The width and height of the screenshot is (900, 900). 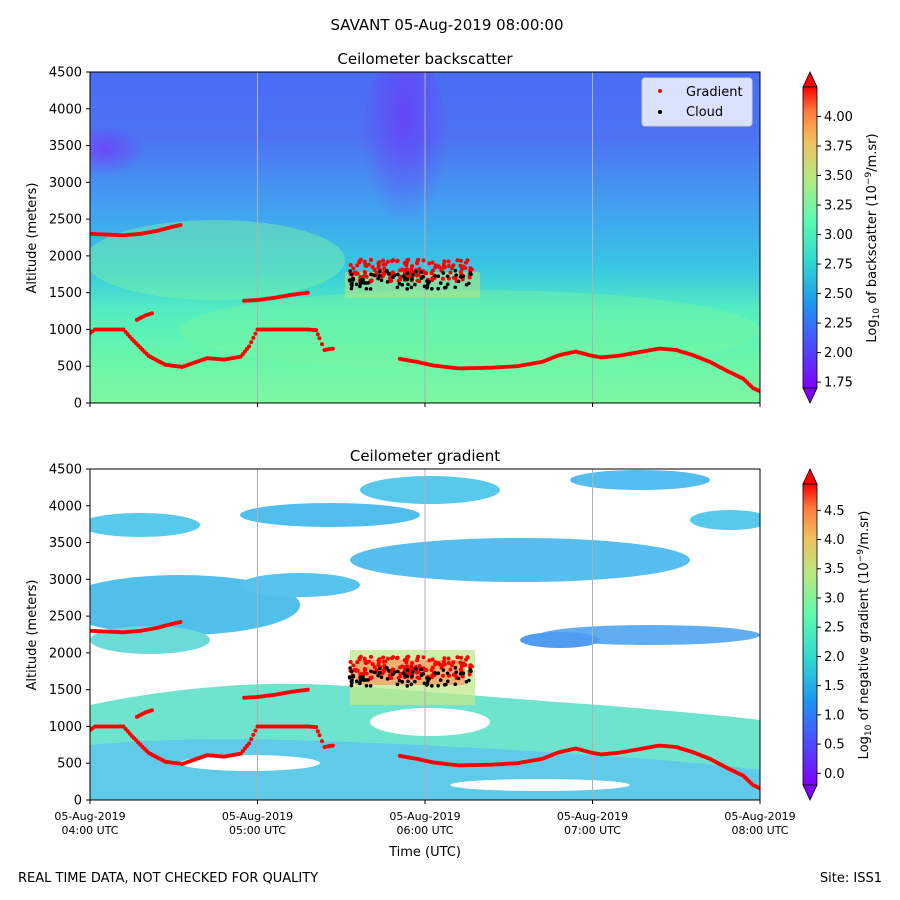 What do you see at coordinates (838, 206) in the screenshot?
I see `colorbar-tick-label: 3.25` at bounding box center [838, 206].